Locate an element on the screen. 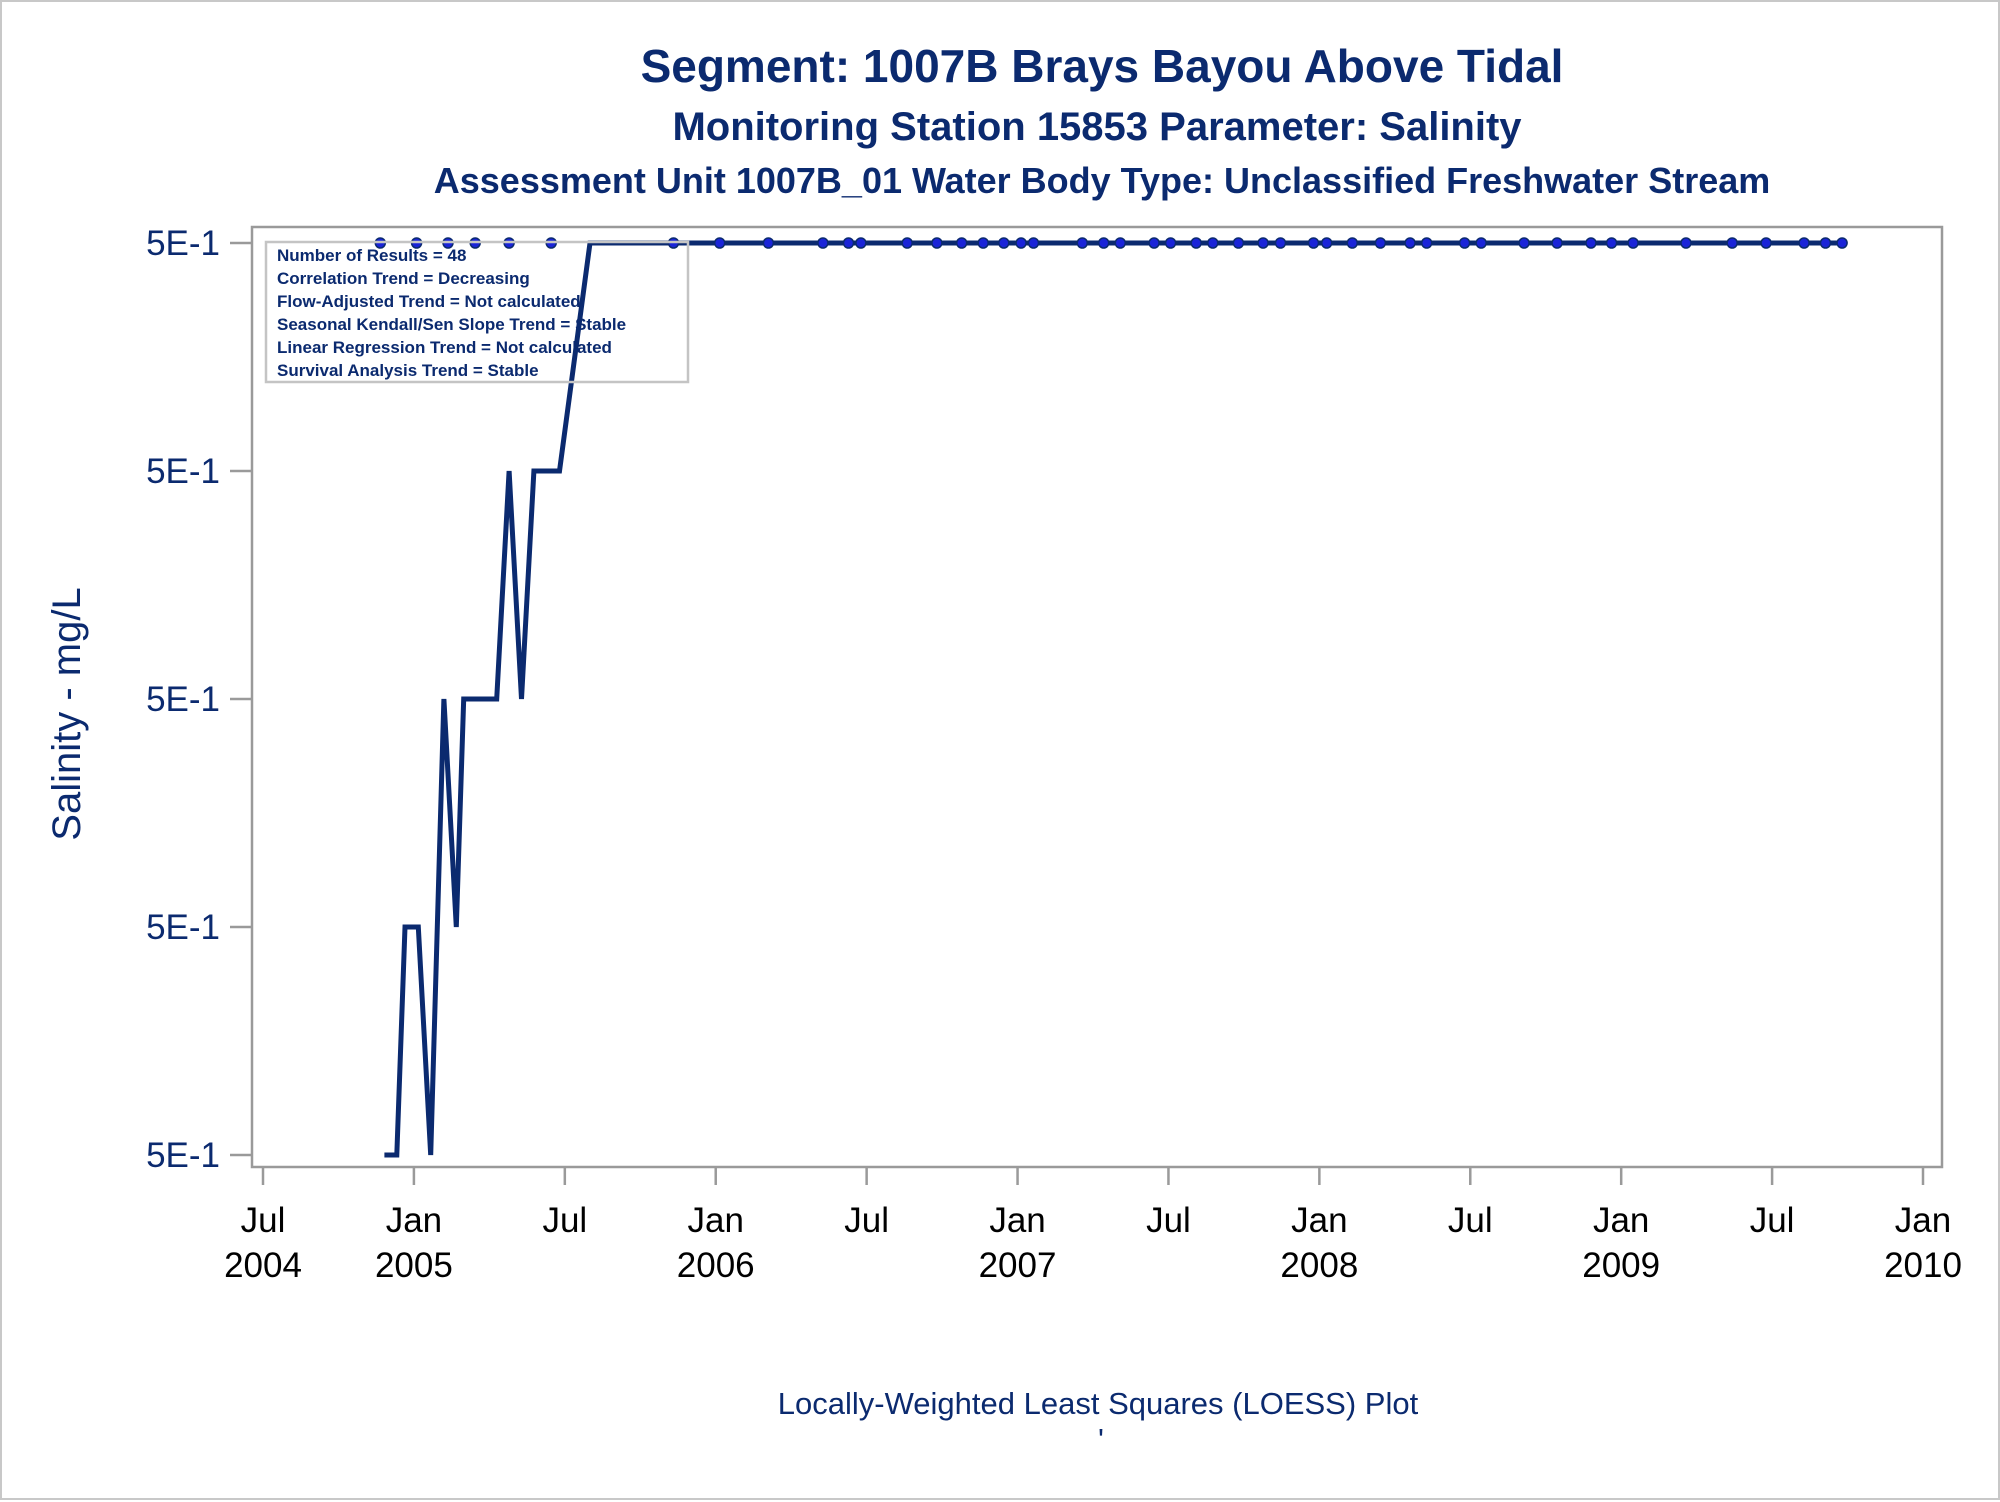 Image resolution: width=2000 pixels, height=1502 pixels. x-tick-year: 2009 is located at coordinates (1621, 1265).